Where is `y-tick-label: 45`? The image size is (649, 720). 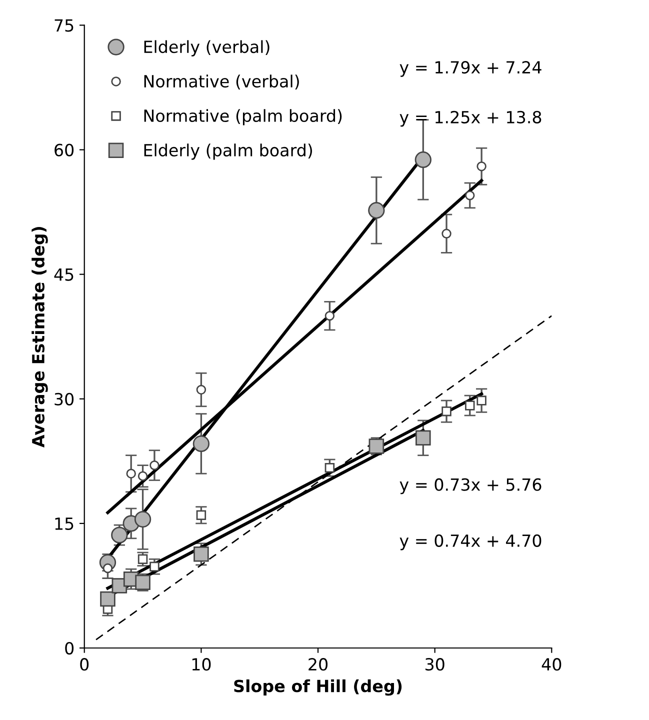 y-tick-label: 45 is located at coordinates (64, 274).